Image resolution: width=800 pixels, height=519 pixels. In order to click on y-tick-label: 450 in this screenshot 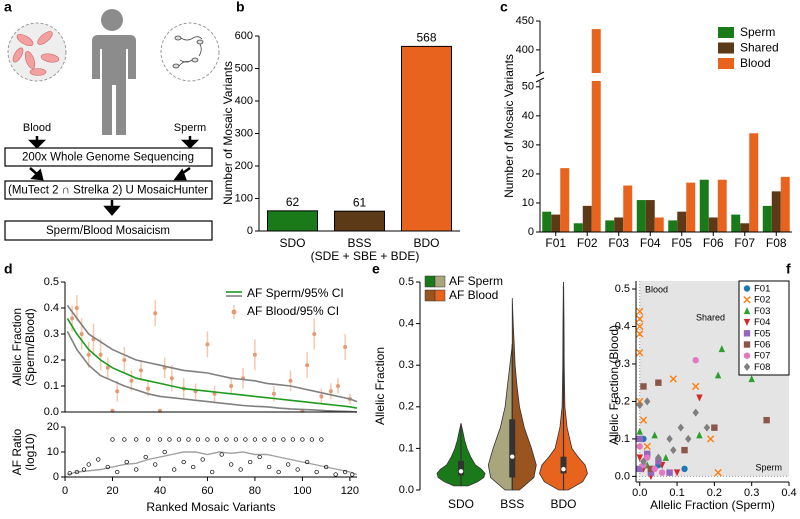, I will do `click(525, 21)`.